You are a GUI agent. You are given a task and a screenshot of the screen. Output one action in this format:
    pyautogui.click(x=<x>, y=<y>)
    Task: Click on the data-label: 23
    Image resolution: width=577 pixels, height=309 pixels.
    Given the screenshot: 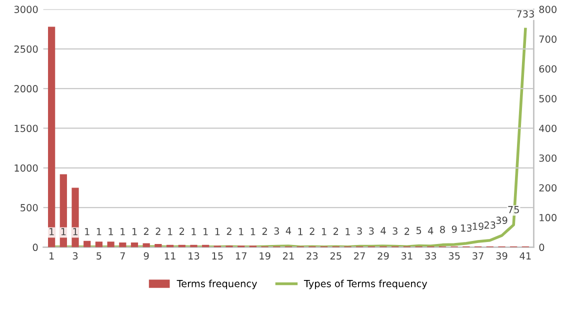 What is the action you would take?
    pyautogui.click(x=490, y=225)
    